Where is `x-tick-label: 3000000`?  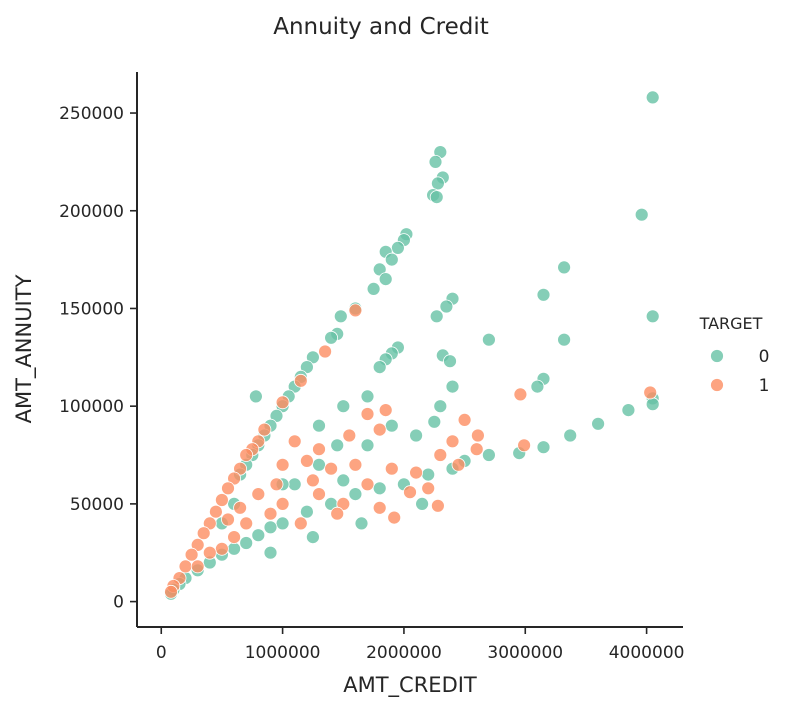
x-tick-label: 3000000 is located at coordinates (525, 653).